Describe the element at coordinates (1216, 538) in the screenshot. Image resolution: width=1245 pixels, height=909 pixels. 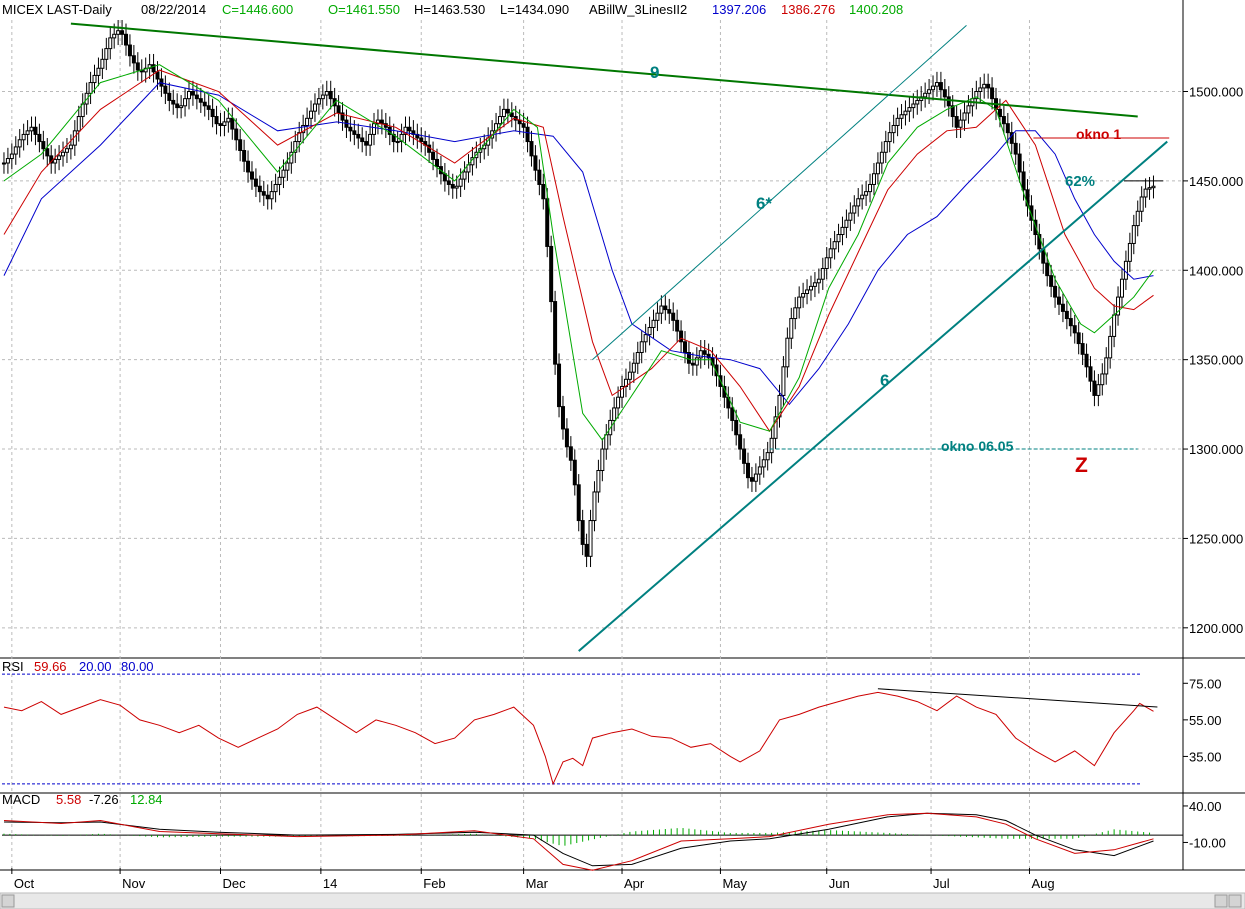
I see `price-tick-label: 1250.000` at that location.